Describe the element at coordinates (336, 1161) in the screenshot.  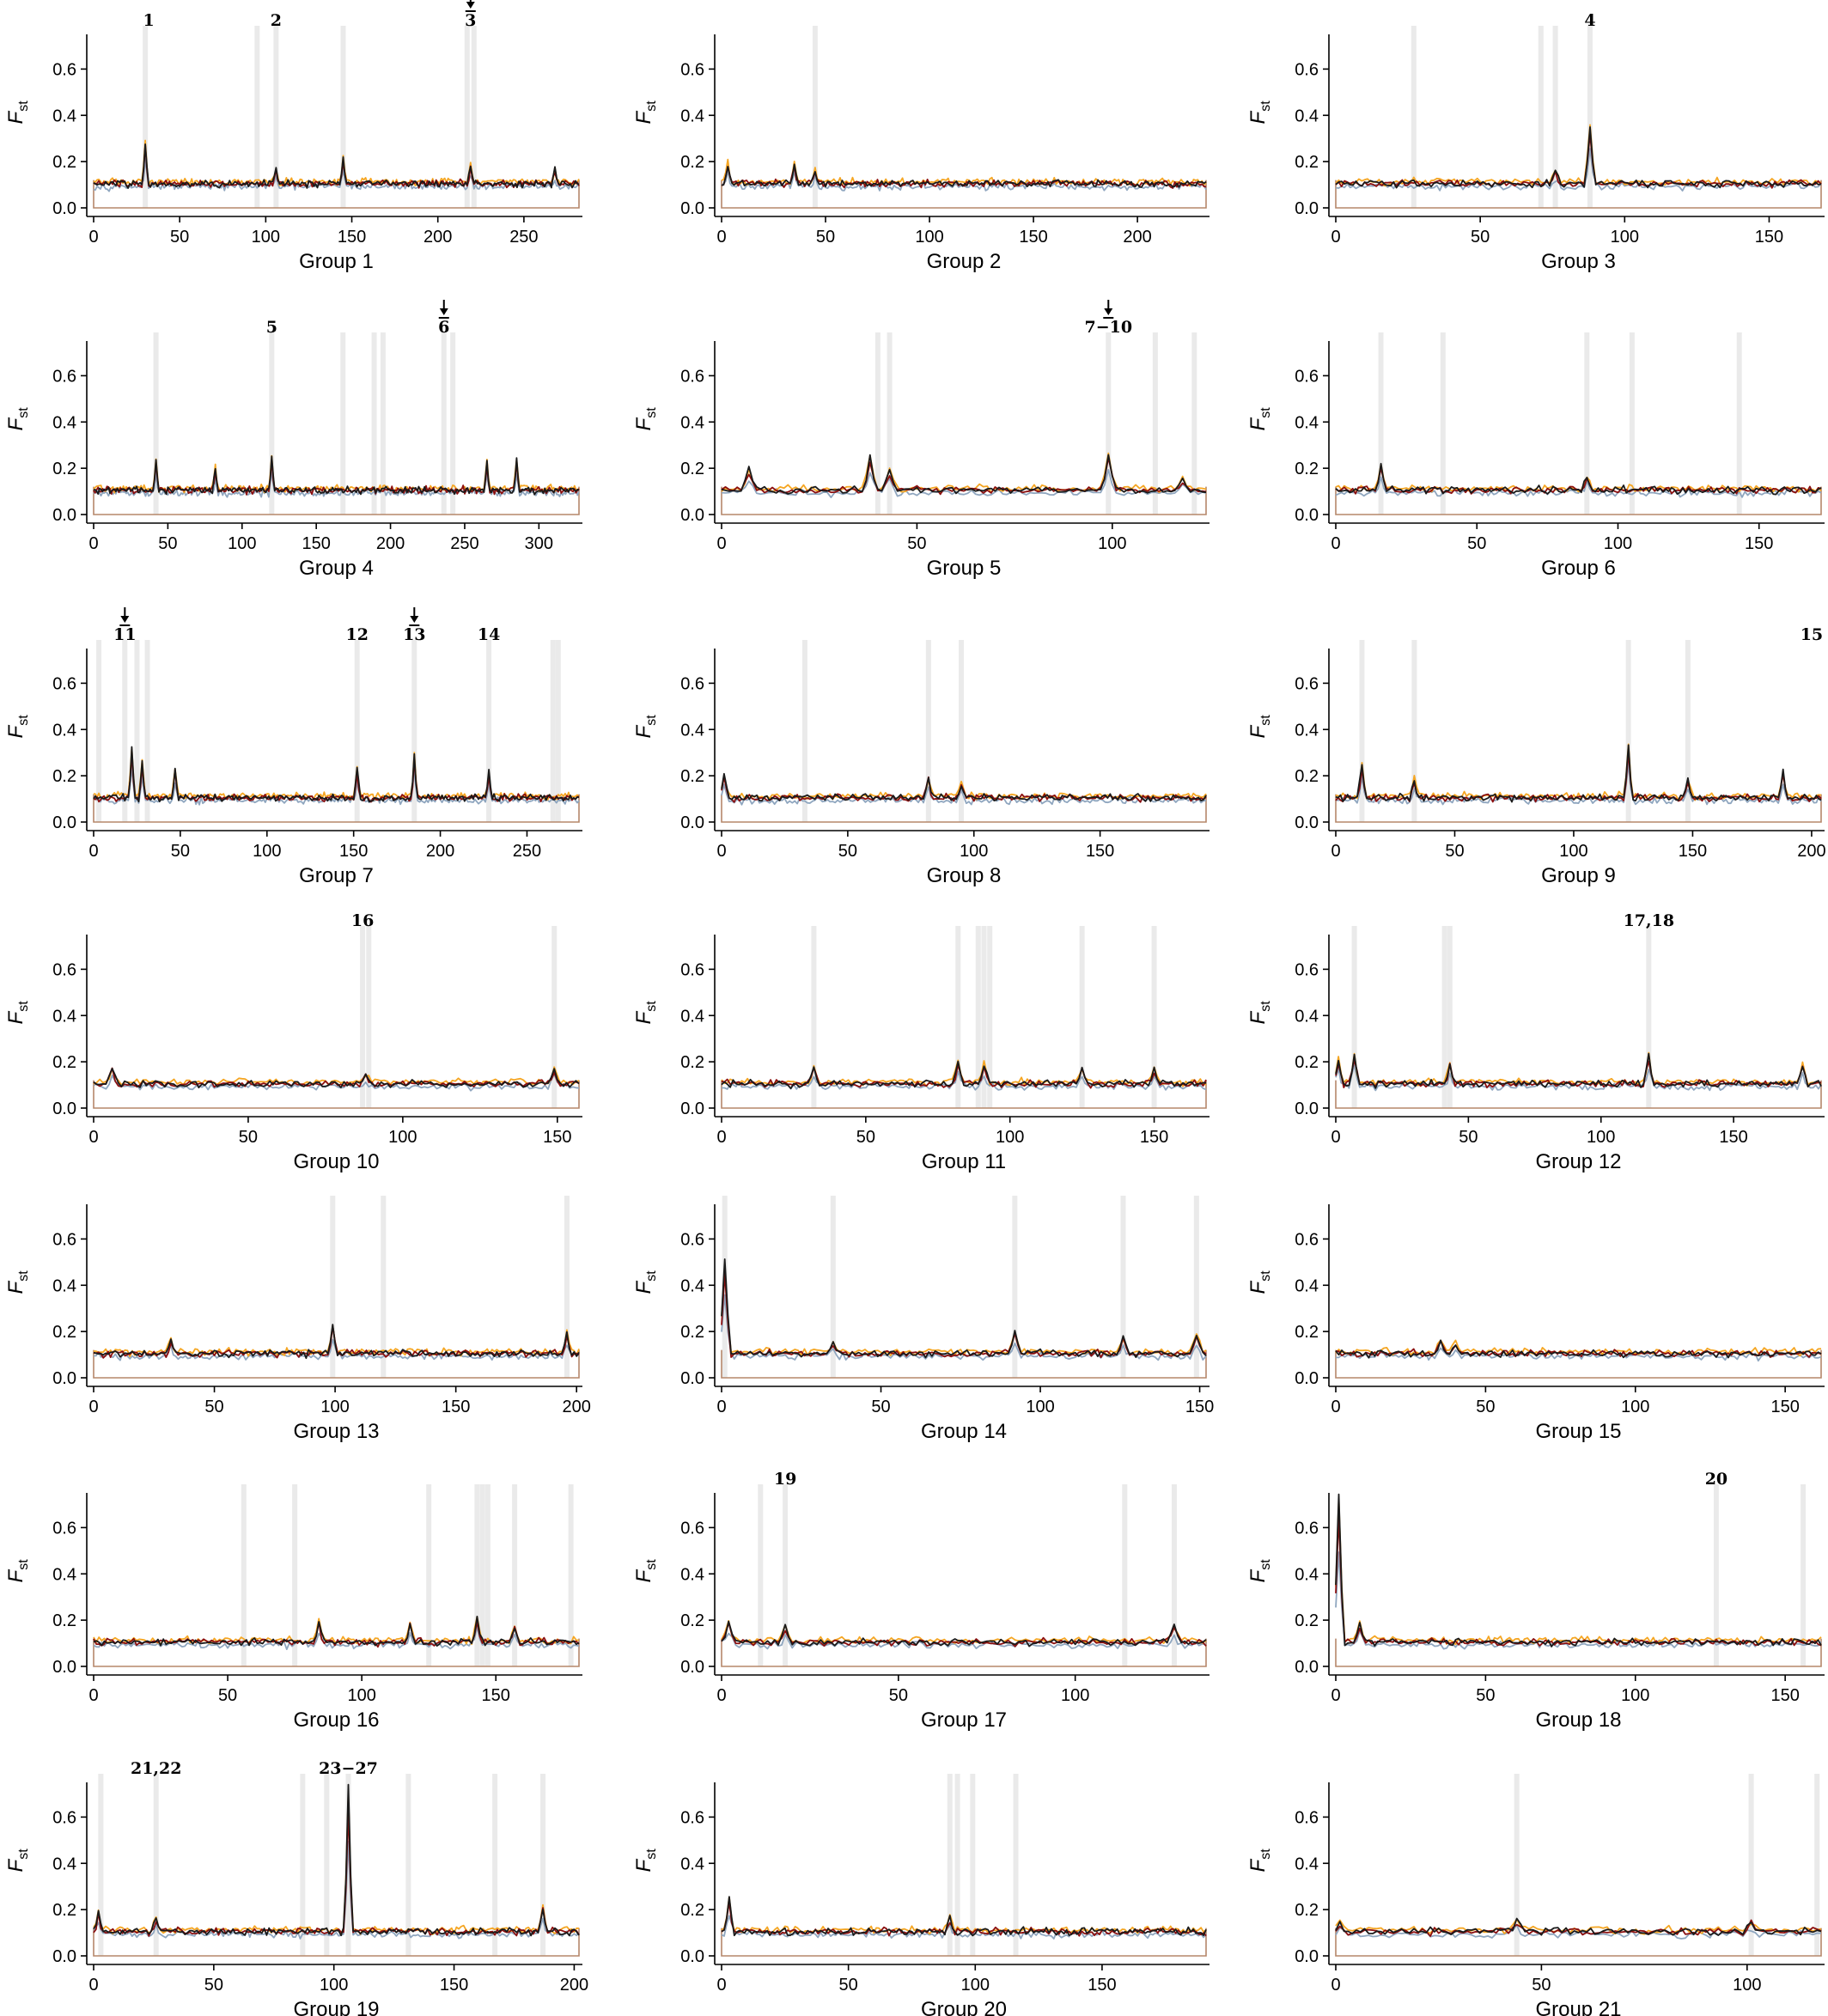
I see `x-axis-label: Group 10` at that location.